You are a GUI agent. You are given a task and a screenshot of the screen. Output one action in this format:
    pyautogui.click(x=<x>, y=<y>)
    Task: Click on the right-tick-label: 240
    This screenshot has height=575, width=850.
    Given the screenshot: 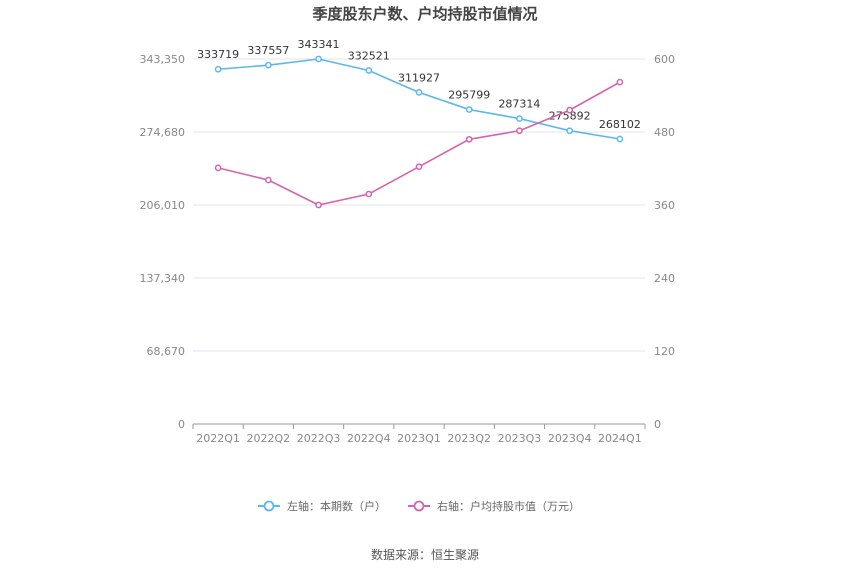 What is the action you would take?
    pyautogui.click(x=664, y=278)
    